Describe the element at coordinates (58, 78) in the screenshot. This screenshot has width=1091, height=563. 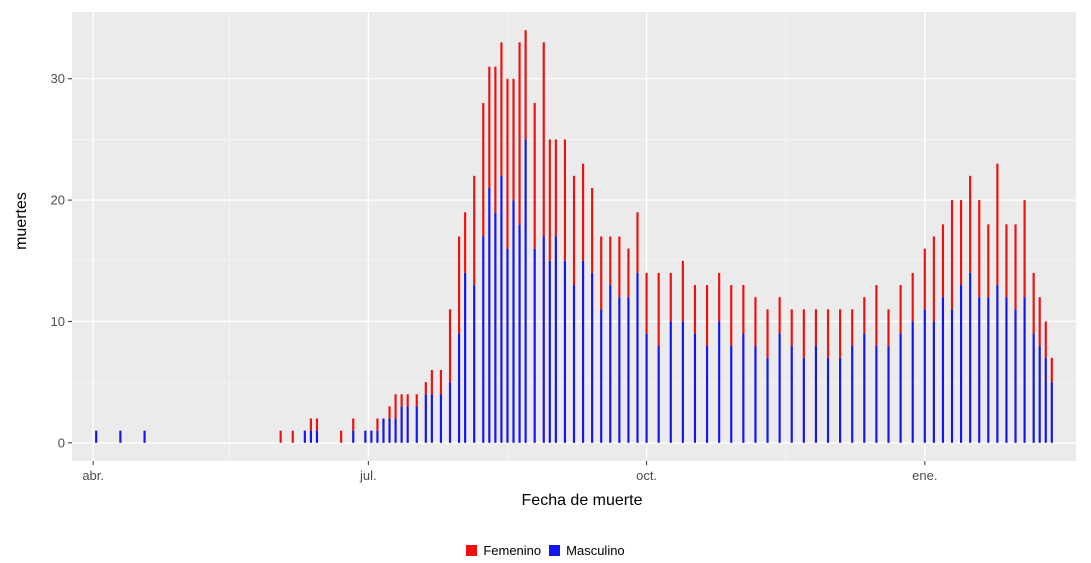
I see `y-tick-label: 30` at that location.